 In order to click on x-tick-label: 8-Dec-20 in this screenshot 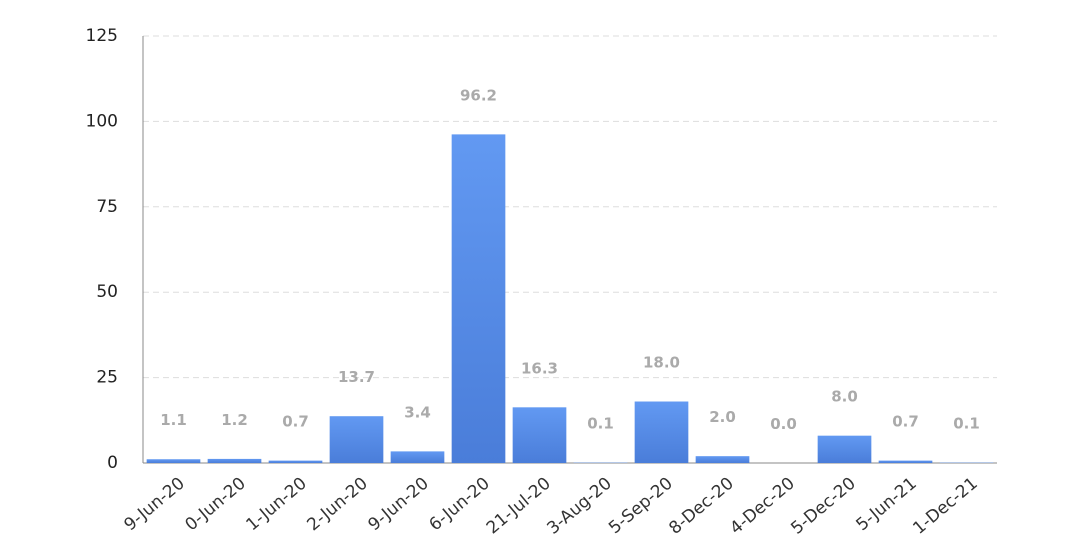, I will do `click(701, 506)`.